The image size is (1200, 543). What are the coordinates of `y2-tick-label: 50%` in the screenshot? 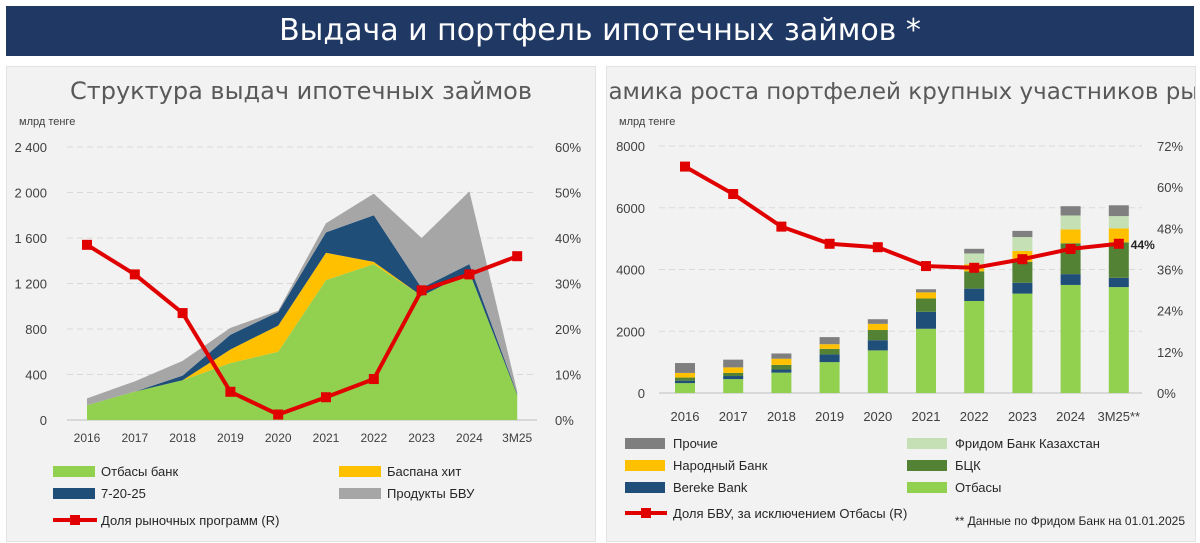 It's located at (568, 193).